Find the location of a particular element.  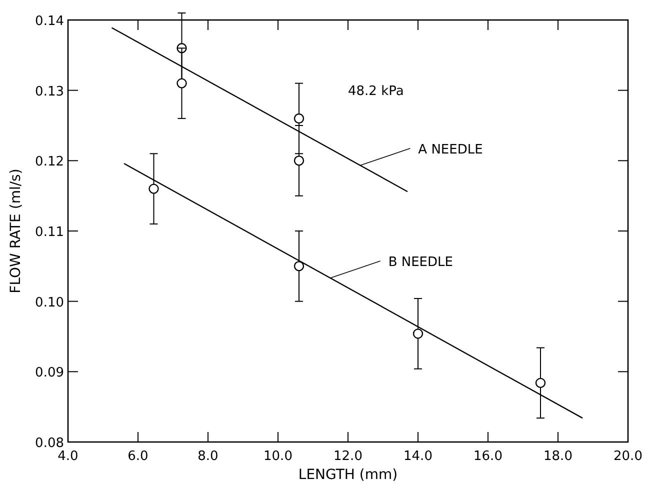

legend-label: B NEEDLE is located at coordinates (420, 262).